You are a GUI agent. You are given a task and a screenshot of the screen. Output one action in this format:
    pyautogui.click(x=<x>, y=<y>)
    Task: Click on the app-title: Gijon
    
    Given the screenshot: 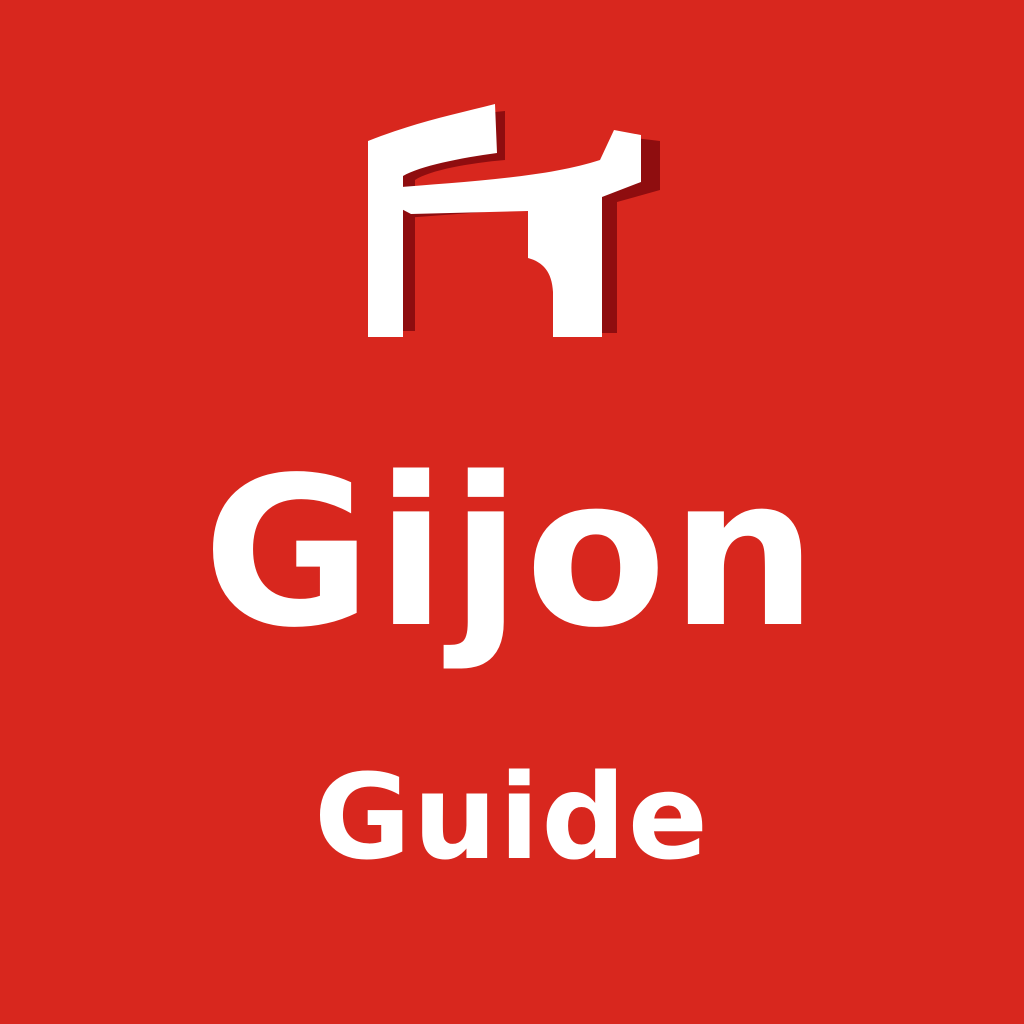 What is the action you would take?
    pyautogui.click(x=512, y=553)
    